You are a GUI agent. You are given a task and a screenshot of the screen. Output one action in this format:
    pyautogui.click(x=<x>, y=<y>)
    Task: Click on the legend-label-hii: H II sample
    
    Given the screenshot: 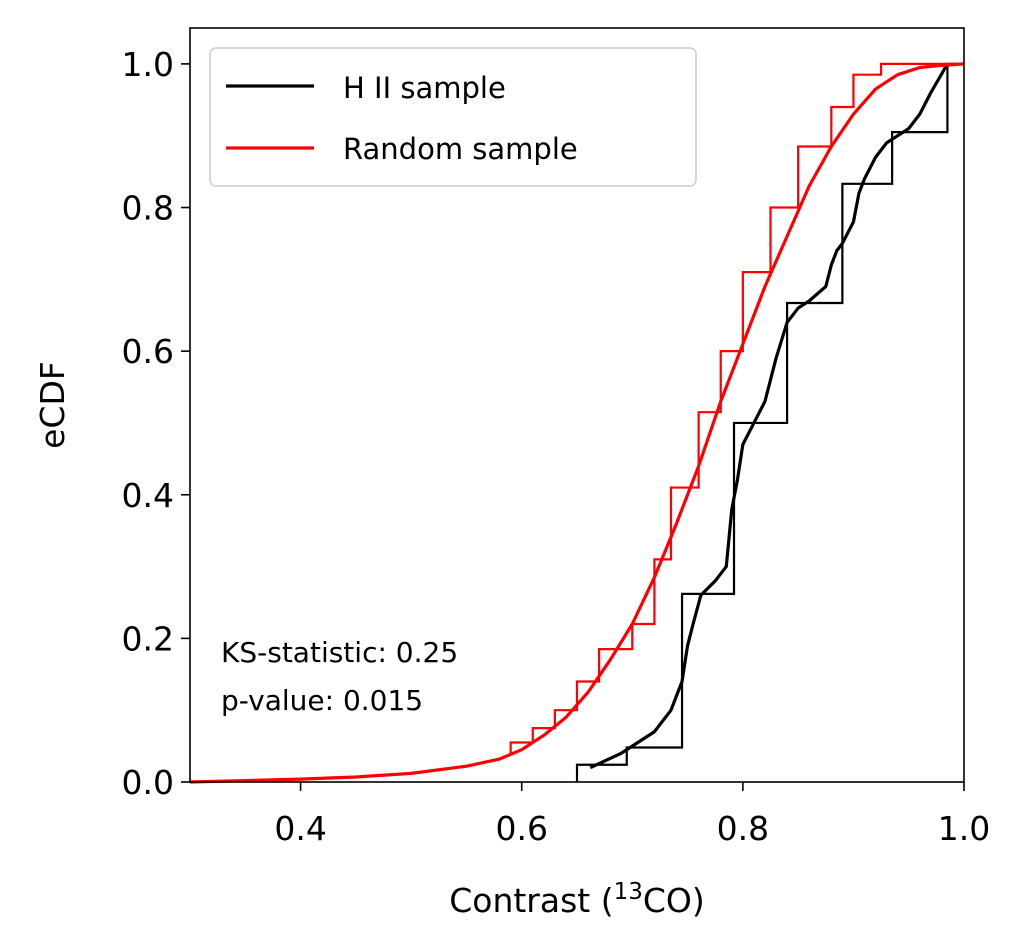 What is the action you would take?
    pyautogui.click(x=424, y=88)
    